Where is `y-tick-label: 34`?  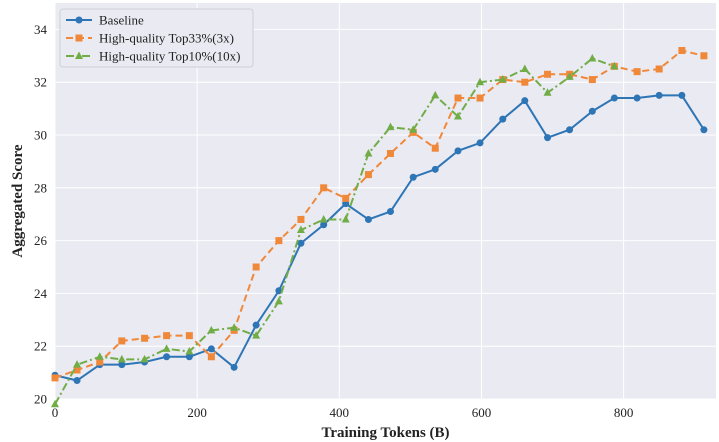
y-tick-label: 34 is located at coordinates (41, 29).